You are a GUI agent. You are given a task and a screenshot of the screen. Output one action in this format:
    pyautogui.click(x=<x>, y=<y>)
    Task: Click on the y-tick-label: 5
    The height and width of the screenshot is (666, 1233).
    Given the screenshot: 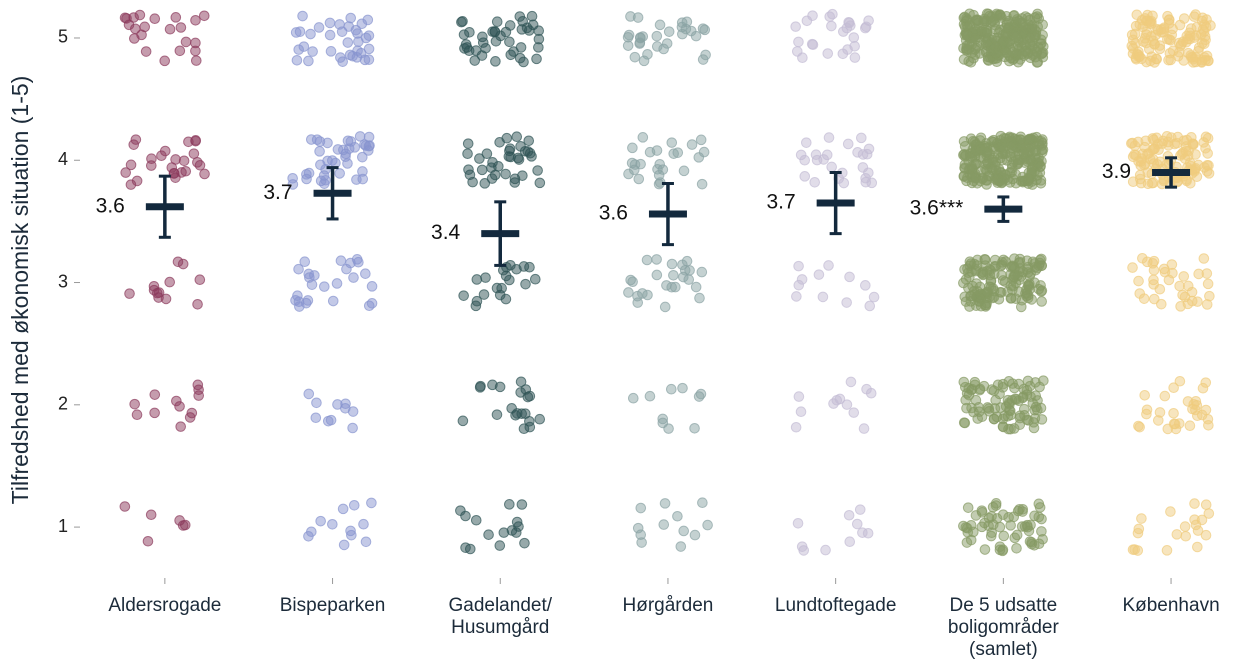 What is the action you would take?
    pyautogui.click(x=63, y=37)
    